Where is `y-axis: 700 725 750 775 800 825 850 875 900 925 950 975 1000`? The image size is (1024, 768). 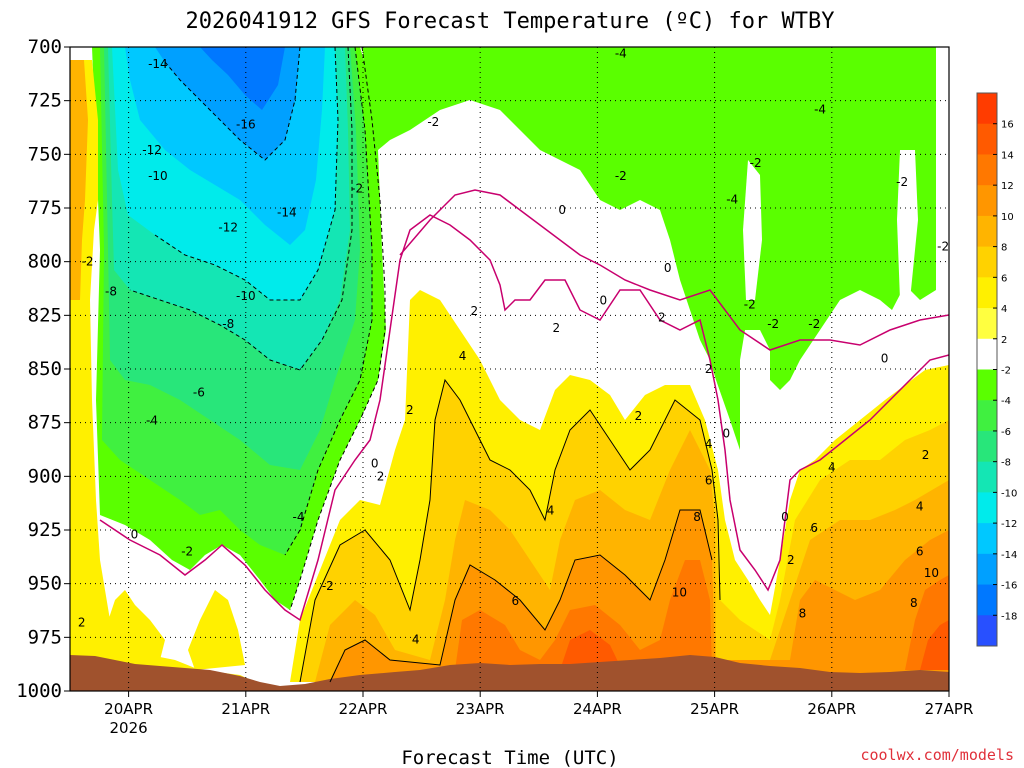
y-axis: 700 725 750 775 800 825 850 875 900 925 950 975 1000 is located at coordinates (43, 369).